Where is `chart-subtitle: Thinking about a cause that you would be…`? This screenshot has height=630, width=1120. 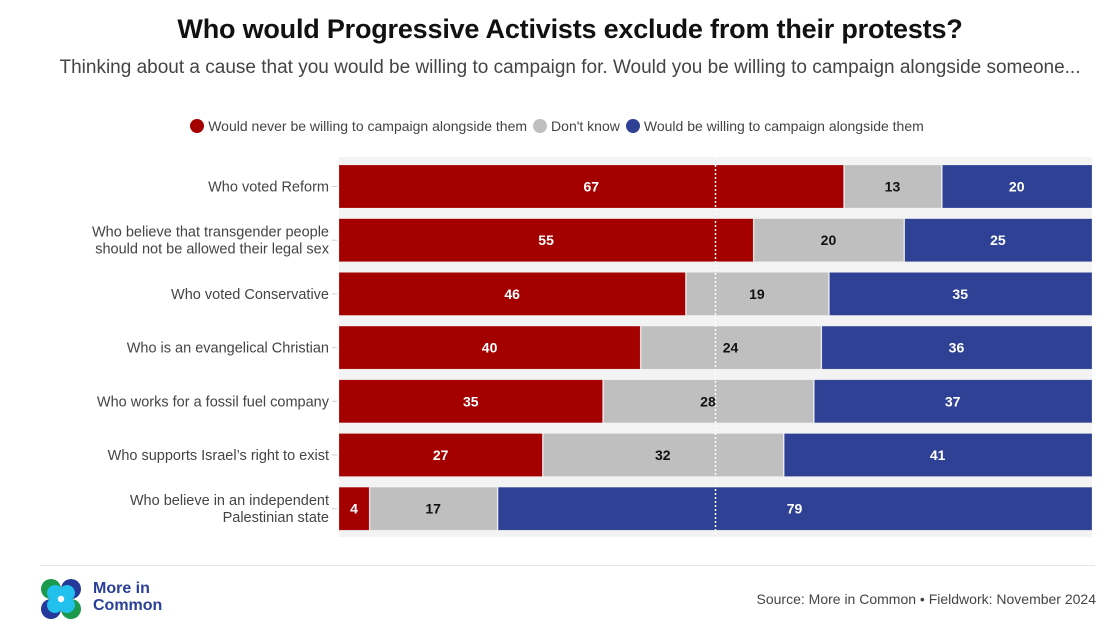
chart-subtitle: Thinking about a cause that you would be… is located at coordinates (570, 67).